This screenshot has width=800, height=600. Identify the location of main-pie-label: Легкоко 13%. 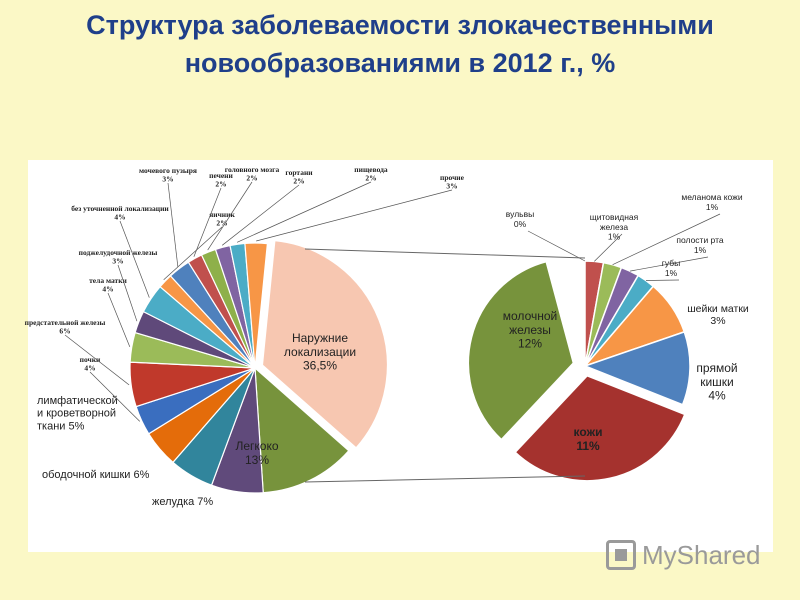
(256, 453).